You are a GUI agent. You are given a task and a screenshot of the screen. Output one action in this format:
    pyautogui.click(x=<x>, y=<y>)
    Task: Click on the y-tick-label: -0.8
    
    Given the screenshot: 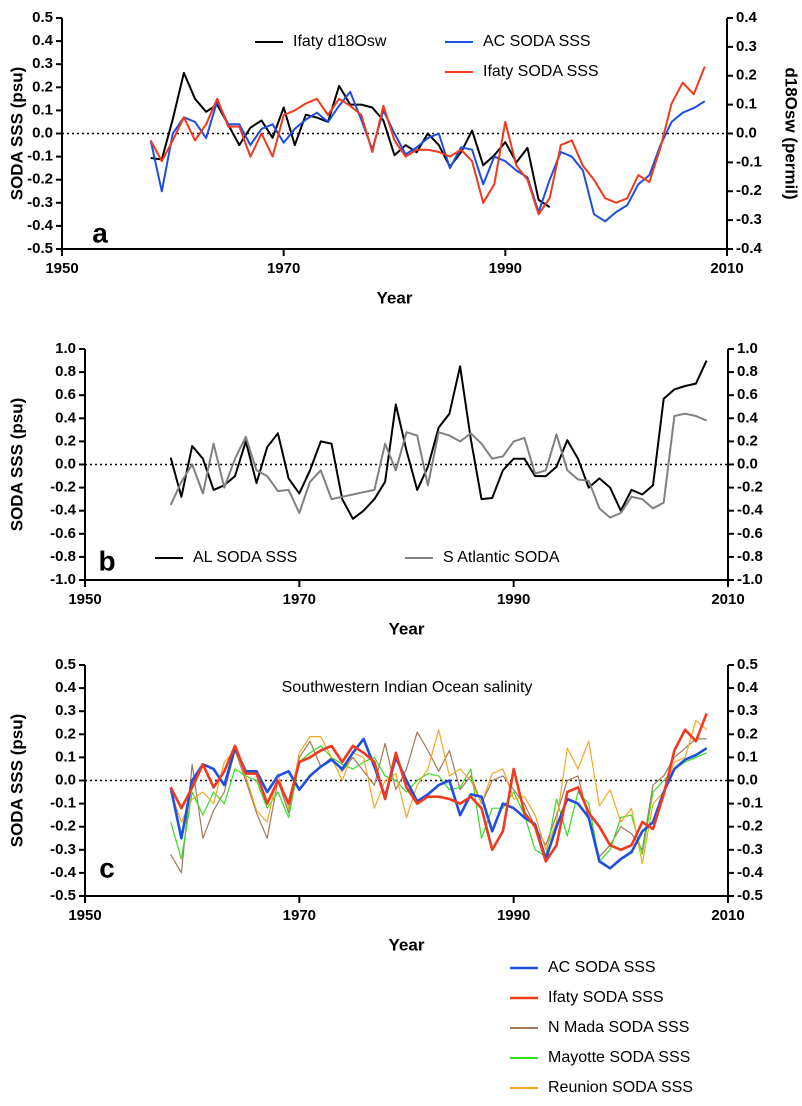 What is the action you would take?
    pyautogui.click(x=63, y=556)
    